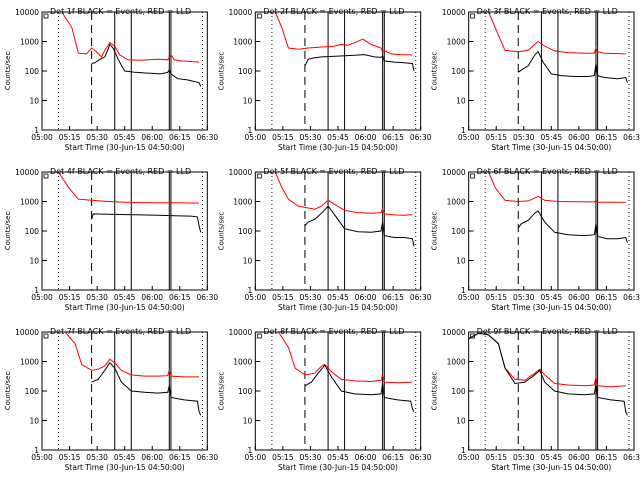 Image resolution: width=640 pixels, height=480 pixels. I want to click on chart-title: Det 3f BLACK = Events, RED = LLD, so click(547, 11).